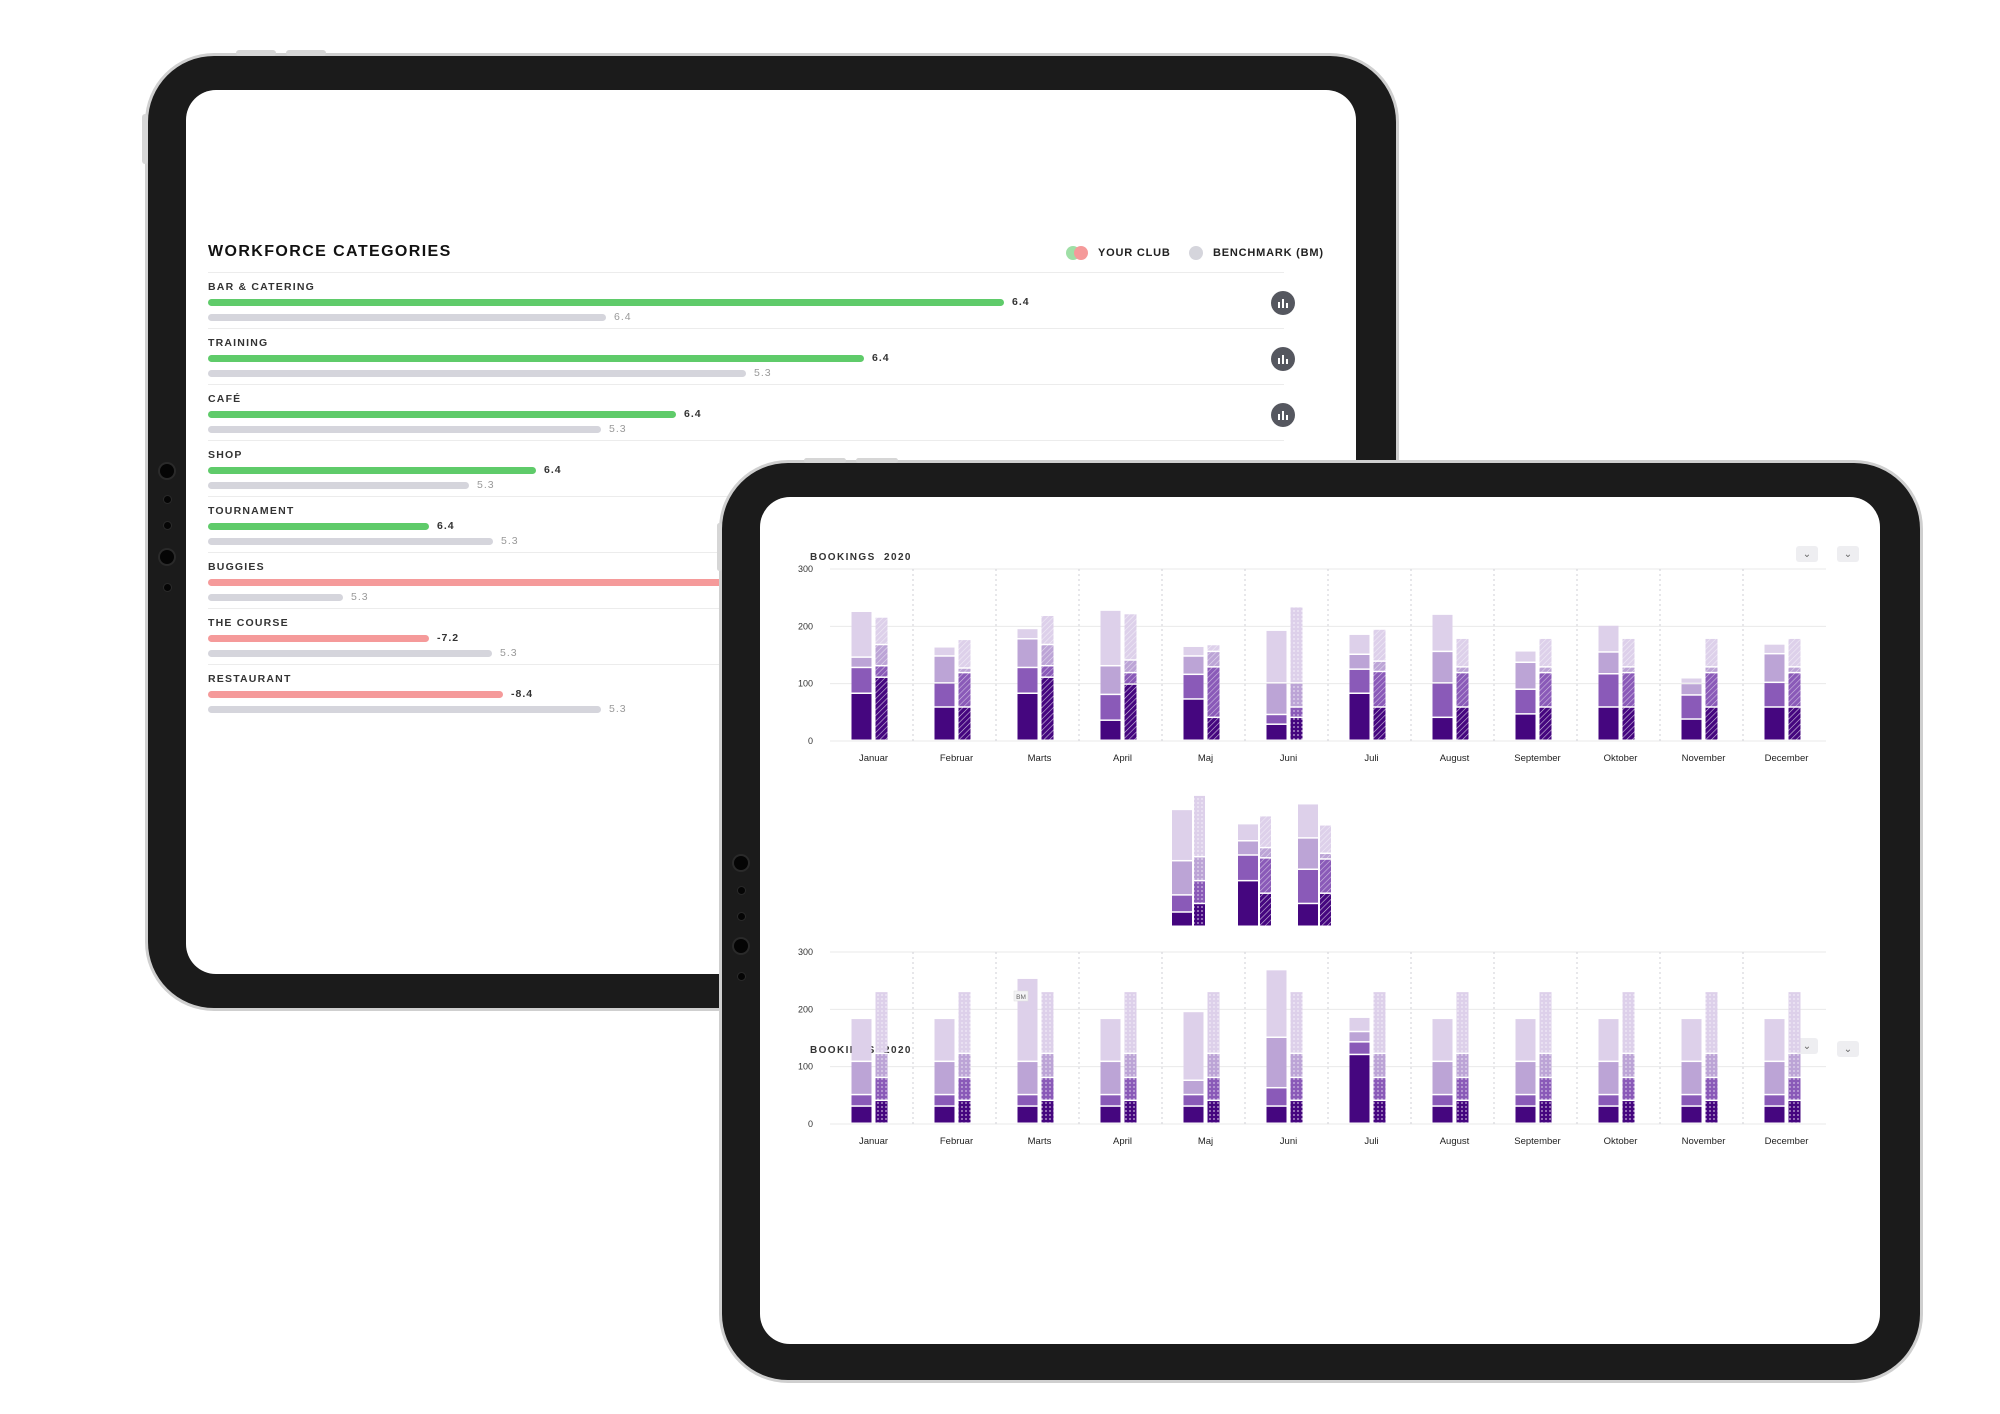  Describe the element at coordinates (1848, 554) in the screenshot. I see `bookings-dropdown-2: ⌄` at that location.